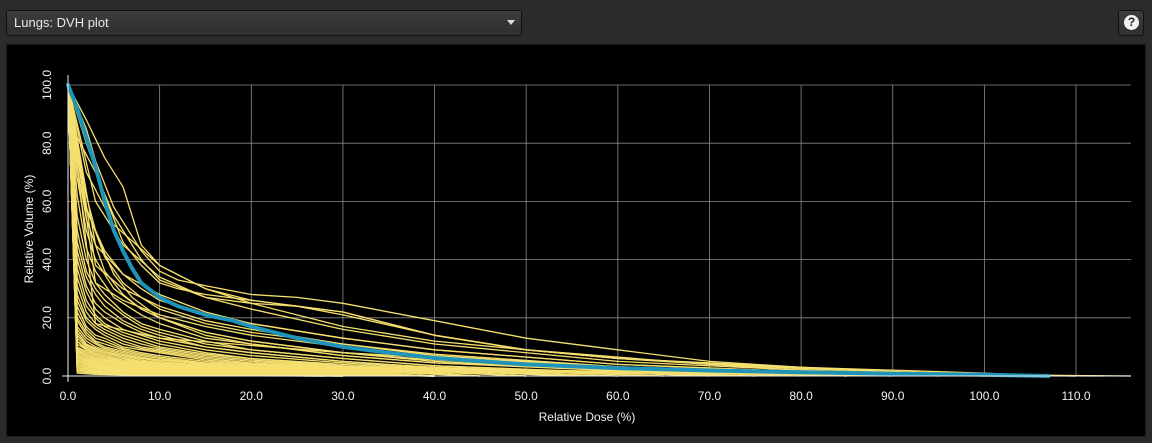  Describe the element at coordinates (47, 375) in the screenshot. I see `y-tick-label: 0.0` at that location.